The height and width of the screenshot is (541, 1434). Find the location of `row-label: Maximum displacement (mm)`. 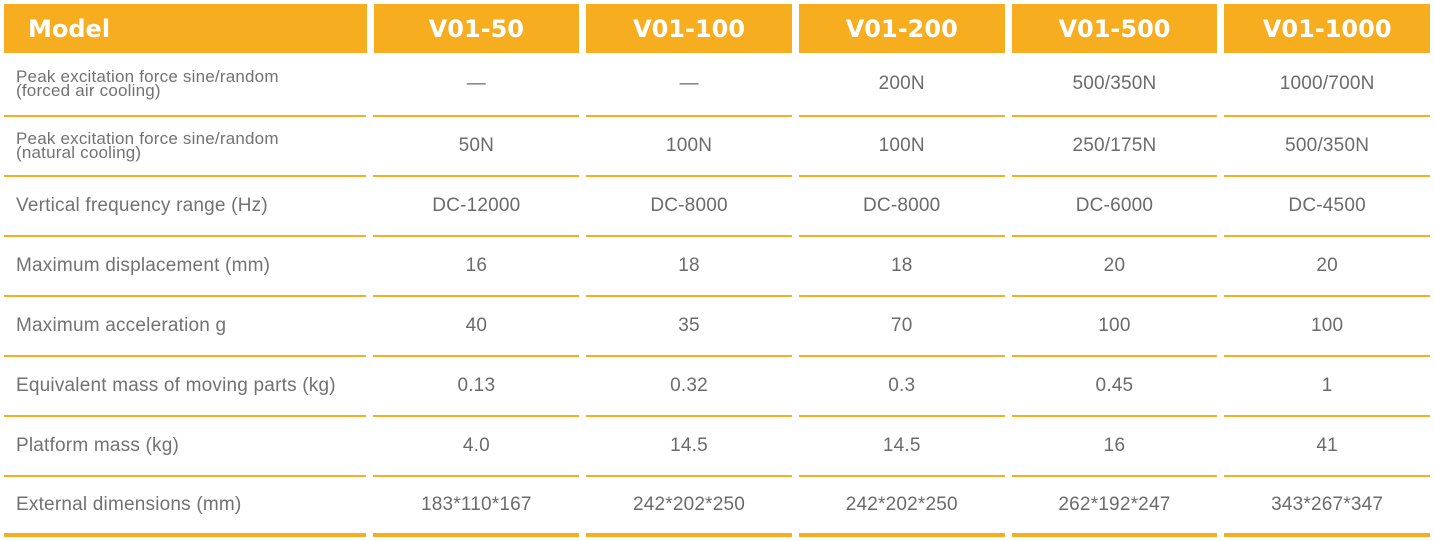

row-label: Maximum displacement (mm) is located at coordinates (185, 267).